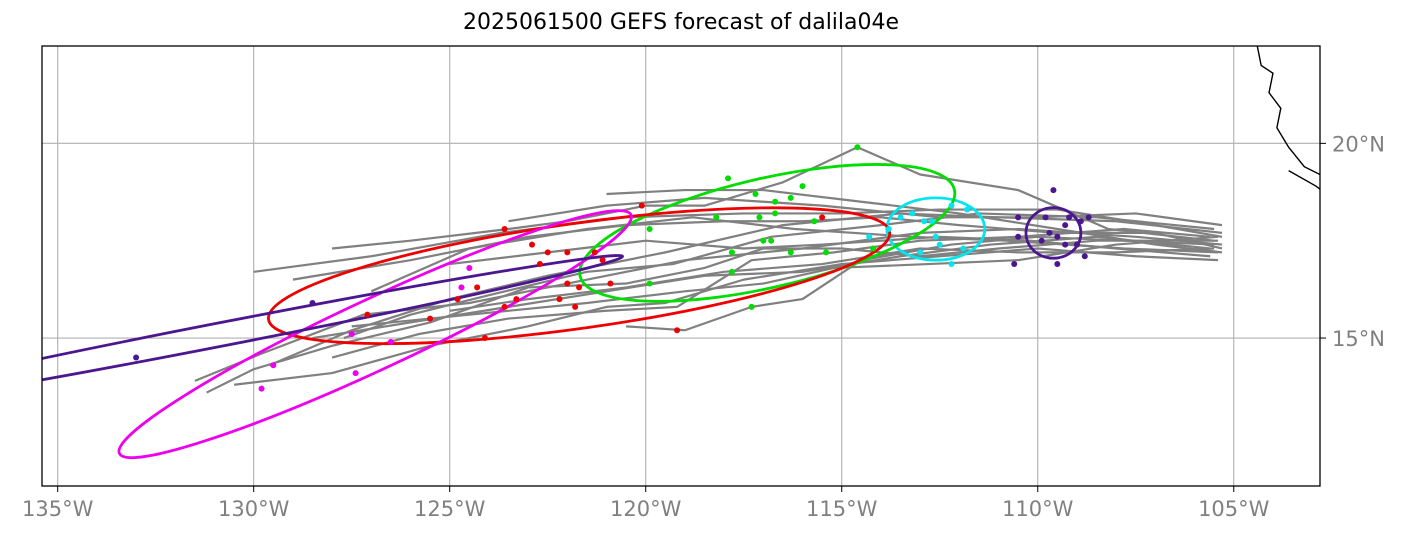 This screenshot has height=535, width=1408. What do you see at coordinates (1358, 144) in the screenshot?
I see `y-tick-label: 20°N` at bounding box center [1358, 144].